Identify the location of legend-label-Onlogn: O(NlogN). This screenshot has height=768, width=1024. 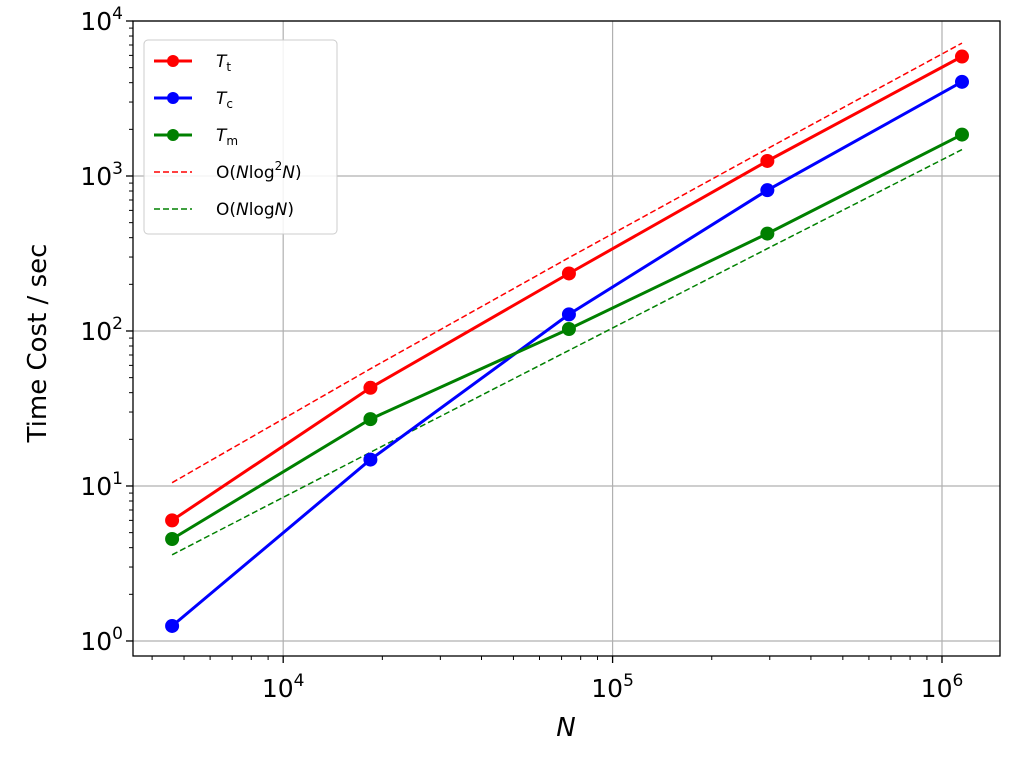
(255, 210).